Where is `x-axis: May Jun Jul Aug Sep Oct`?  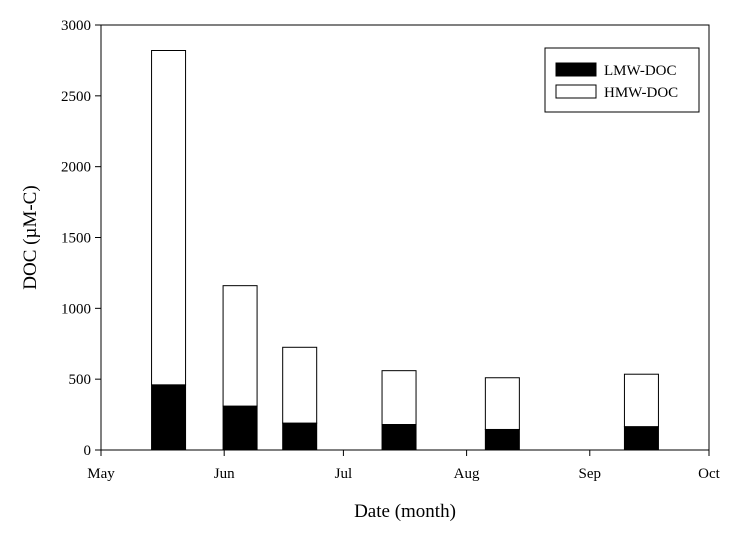
x-axis: May Jun Jul Aug Sep Oct is located at coordinates (404, 466).